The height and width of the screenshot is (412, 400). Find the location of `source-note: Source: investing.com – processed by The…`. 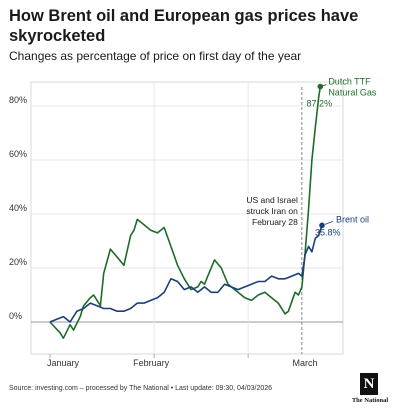

source-note: Source: investing.com – processed by The… is located at coordinates (141, 388).